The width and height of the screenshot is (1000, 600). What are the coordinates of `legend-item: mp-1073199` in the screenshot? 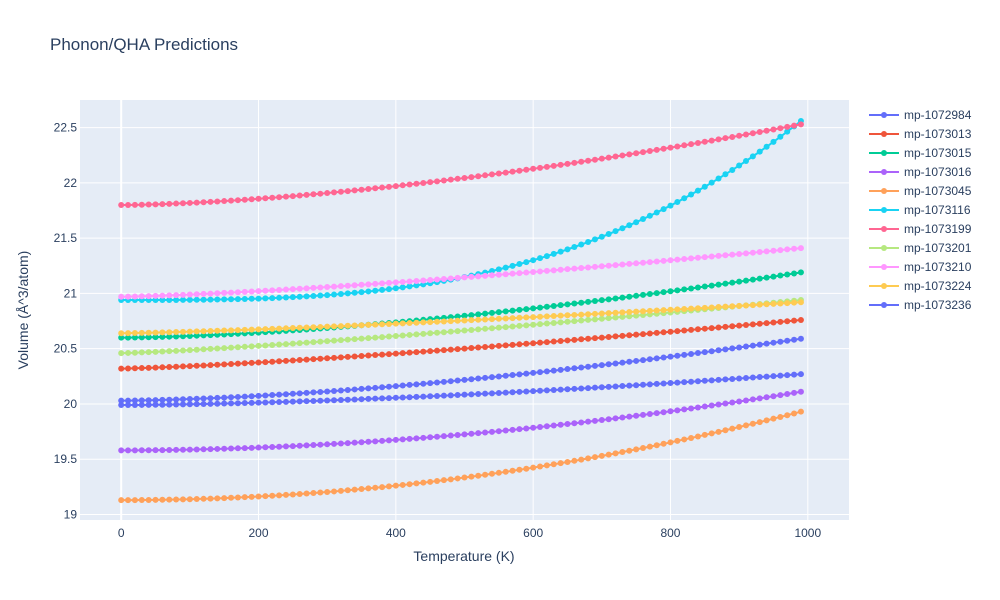 It's located at (920, 229).